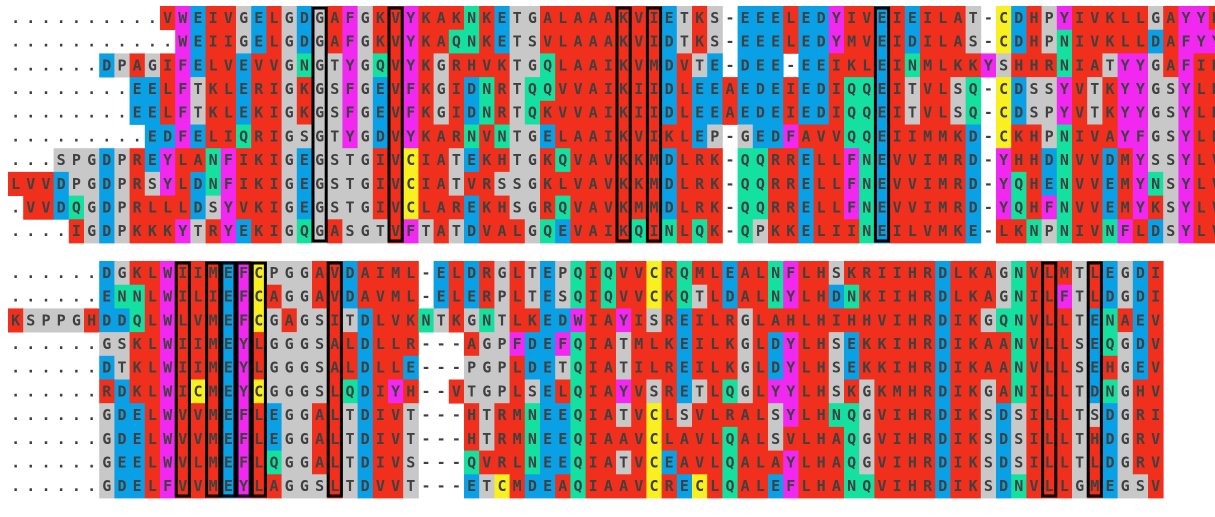 The width and height of the screenshot is (1215, 517). I want to click on residue-letter: -, so click(729, 184).